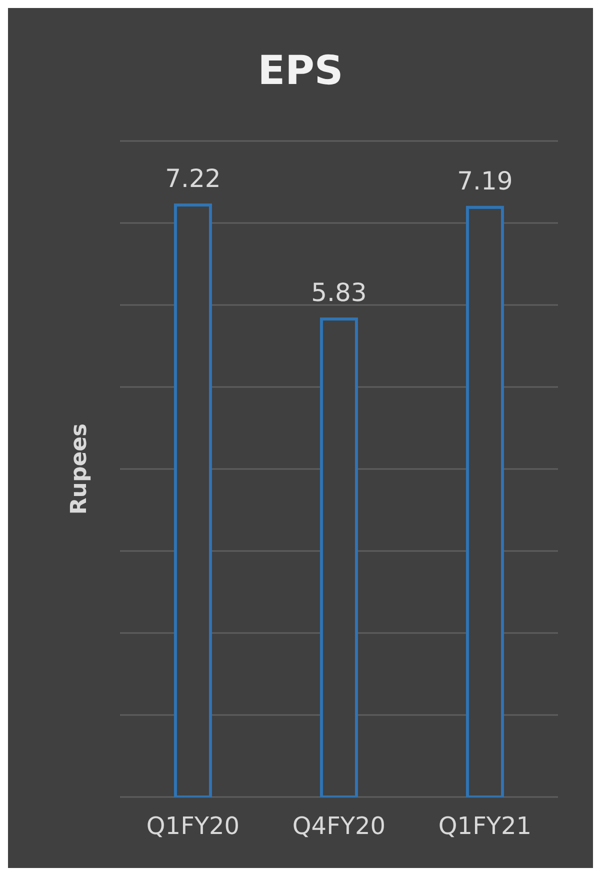 The image size is (601, 876). What do you see at coordinates (79, 469) in the screenshot?
I see `y-axis-title: Rupees` at bounding box center [79, 469].